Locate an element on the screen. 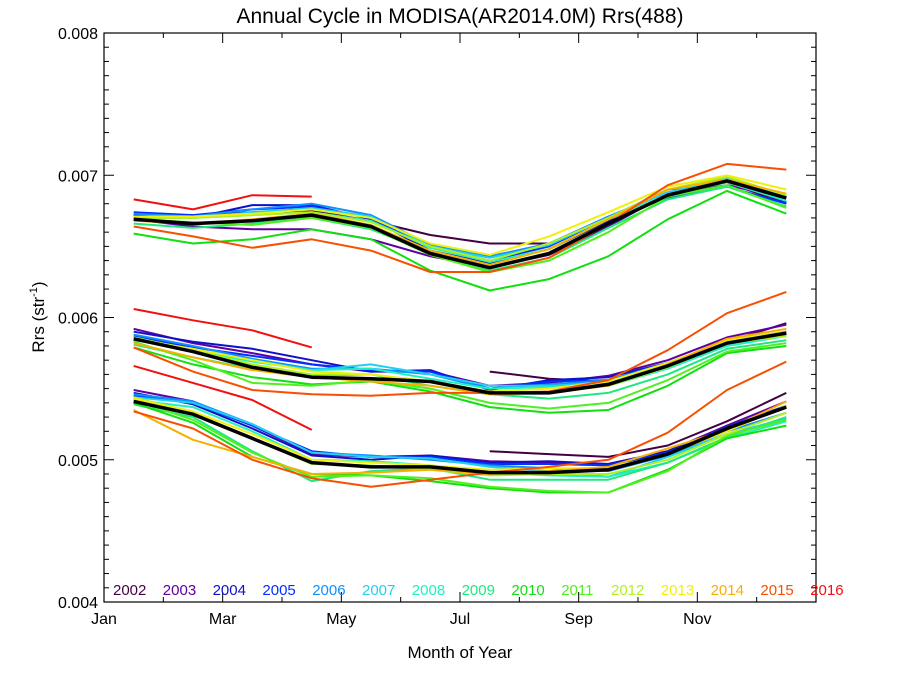  y-tick-label: 0.008 is located at coordinates (78, 34).